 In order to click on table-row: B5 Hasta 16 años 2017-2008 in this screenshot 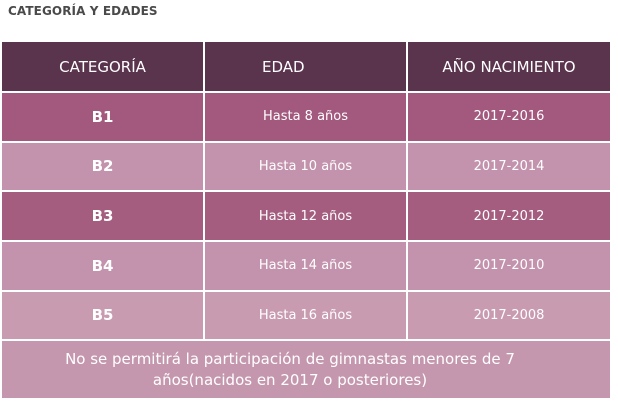, I will do `click(306, 315)`.